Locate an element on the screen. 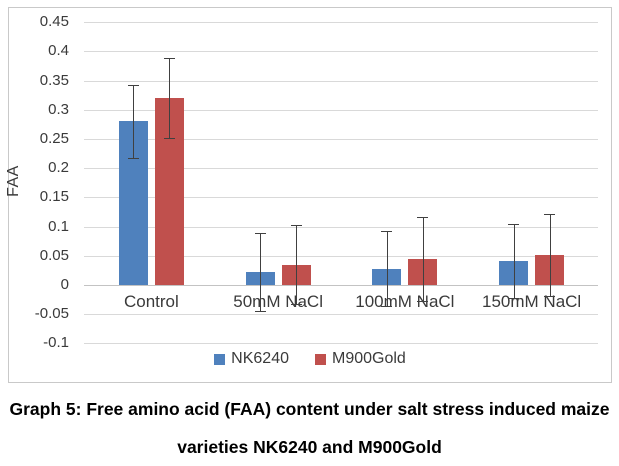 This screenshot has height=466, width=619. y-tick--0.05: -0.05 is located at coordinates (51, 314).